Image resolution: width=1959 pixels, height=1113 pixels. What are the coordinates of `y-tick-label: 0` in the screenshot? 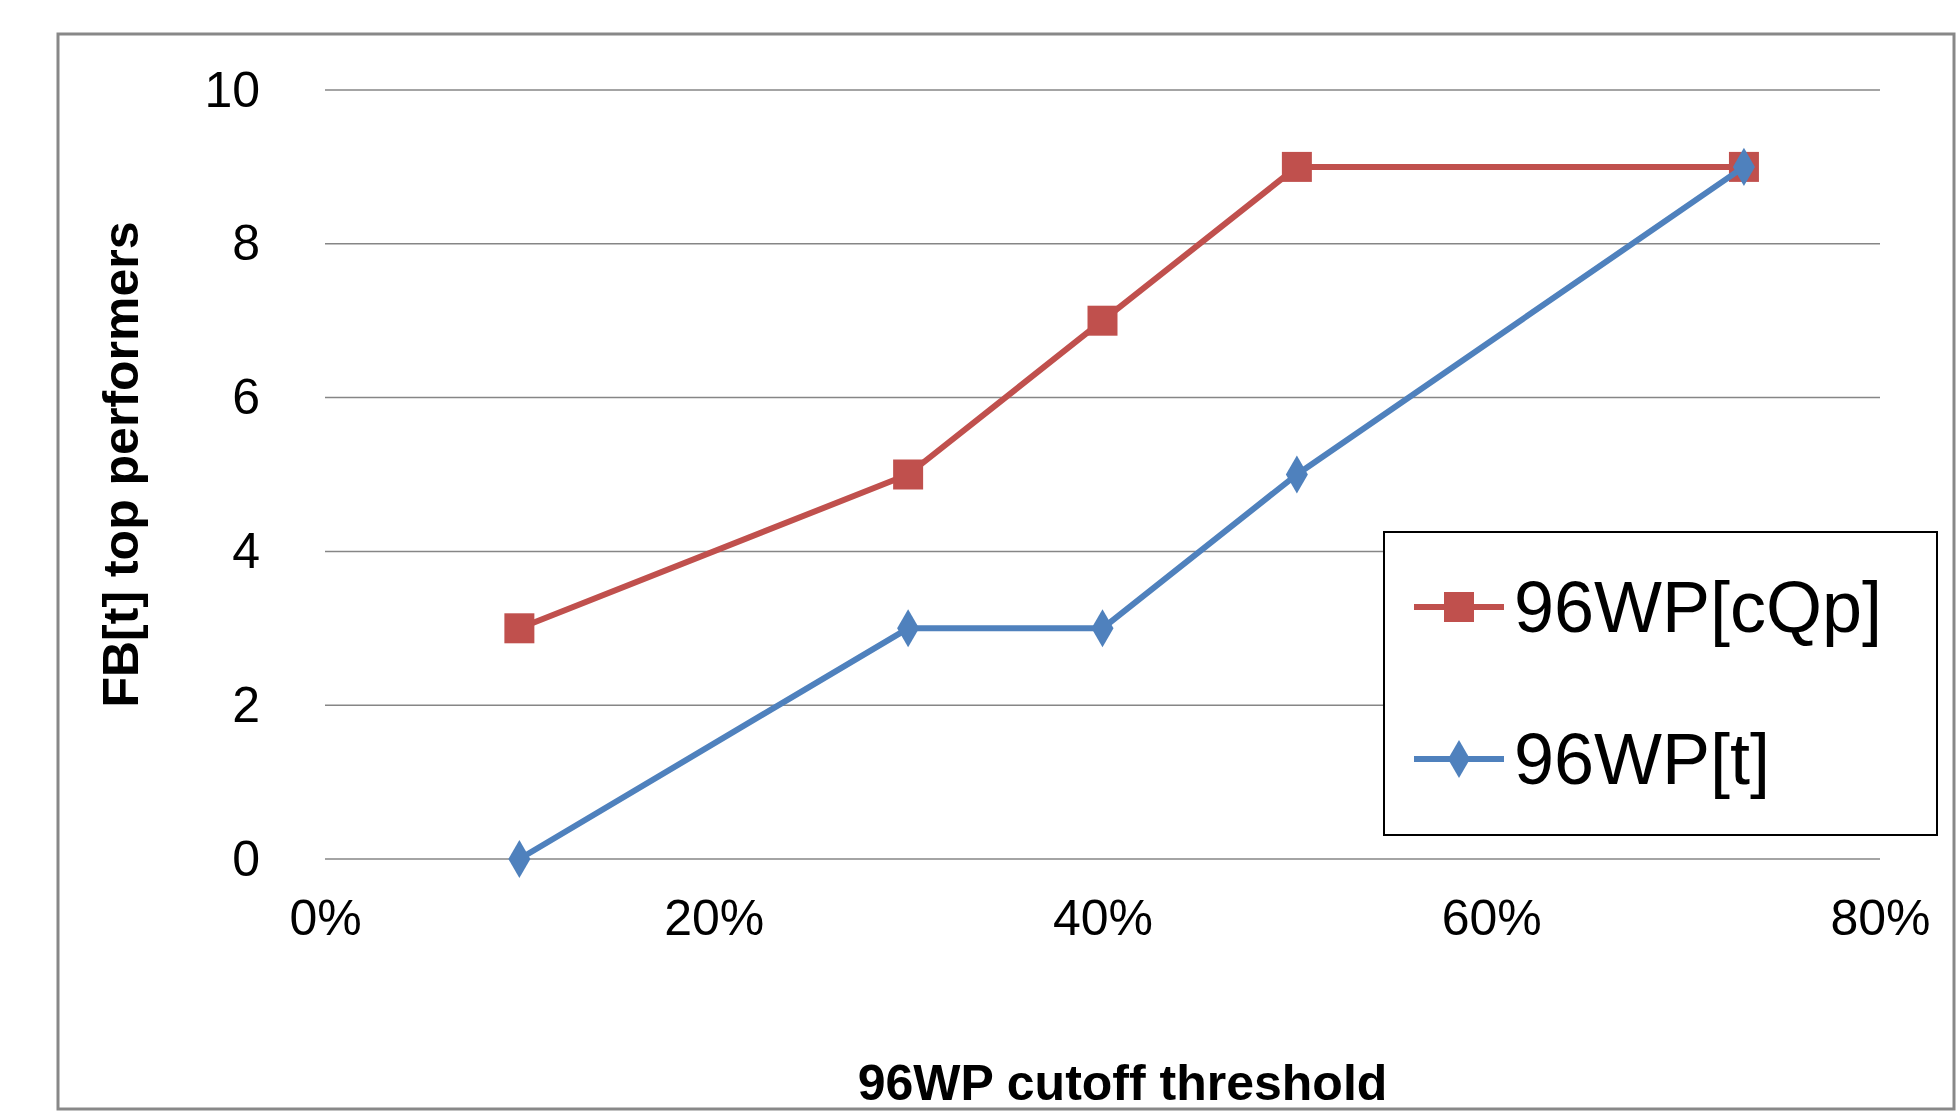 It's located at (246, 858).